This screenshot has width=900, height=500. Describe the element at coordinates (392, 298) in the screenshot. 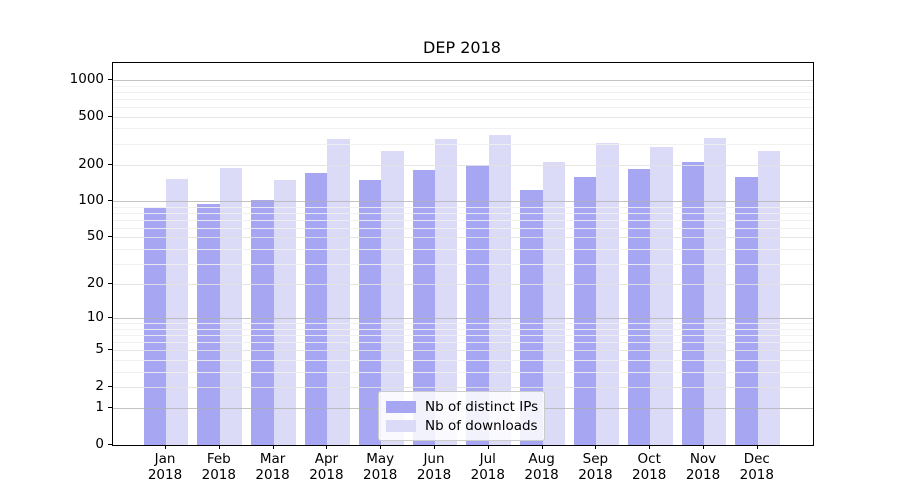

I see `bar-downloads-may` at that location.